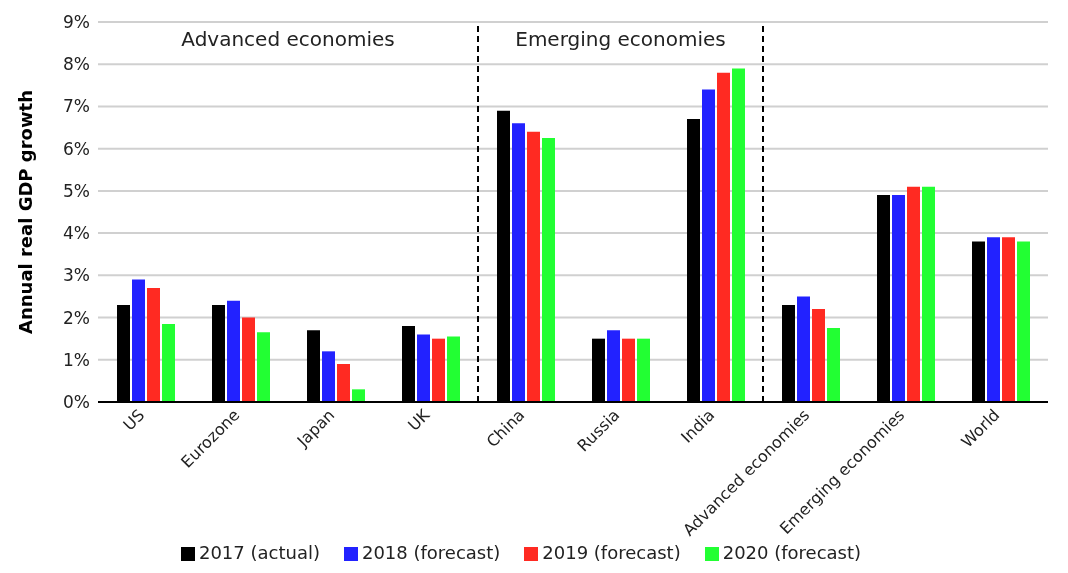 The width and height of the screenshot is (1068, 573). Describe the element at coordinates (259, 552) in the screenshot. I see `legend-label: 2017 (actual)` at that location.